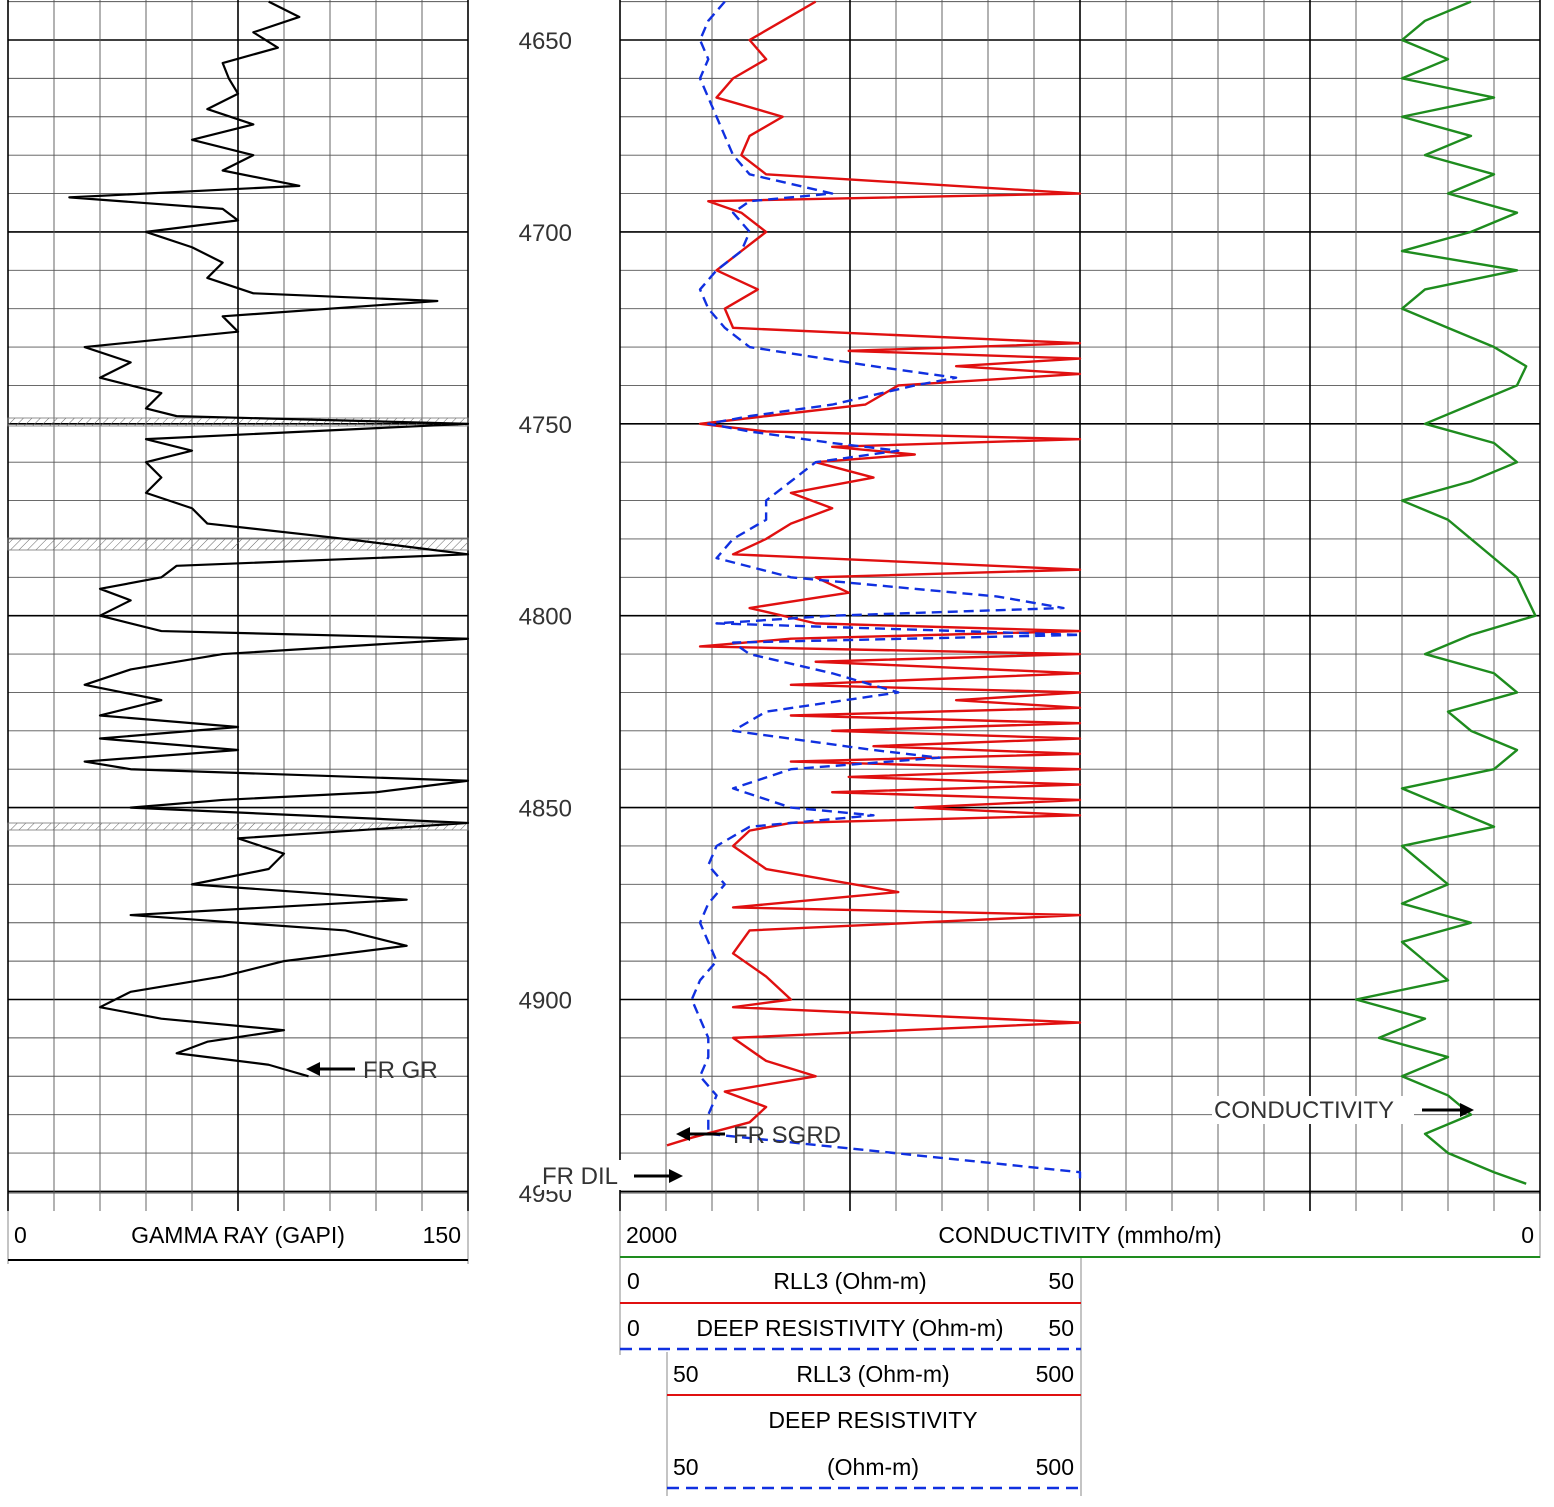 This screenshot has width=1554, height=1507. Describe the element at coordinates (545, 1001) in the screenshot. I see `depth-label-4900: 4900` at that location.